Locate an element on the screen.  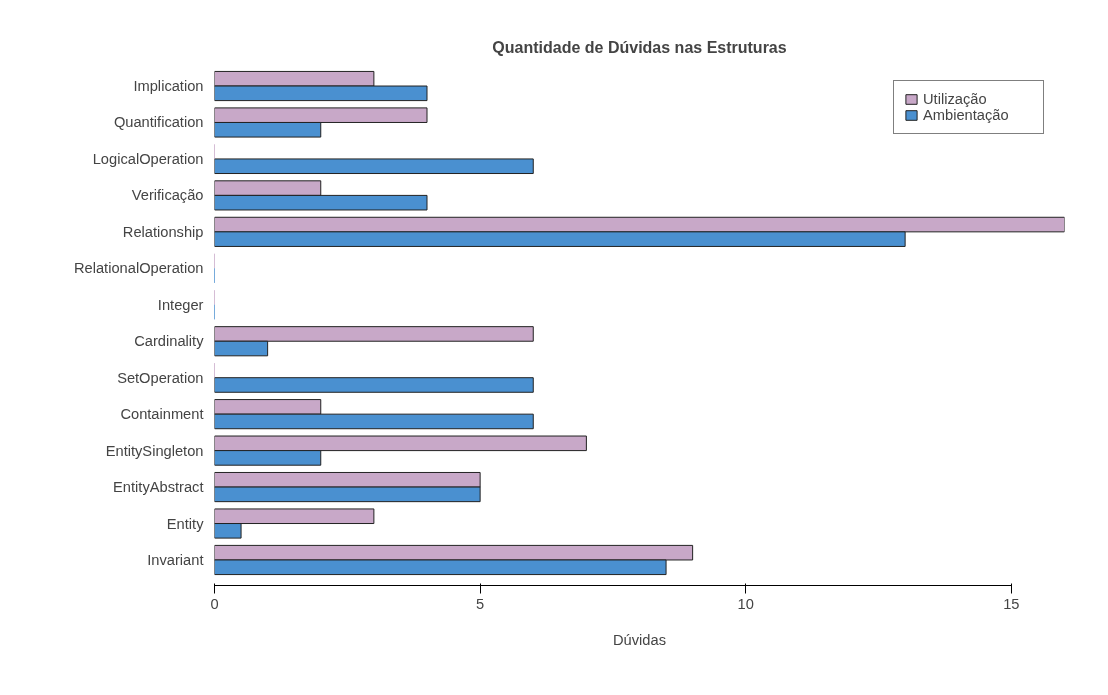
y-tick-label: EntitySingleton is located at coordinates (154, 450).